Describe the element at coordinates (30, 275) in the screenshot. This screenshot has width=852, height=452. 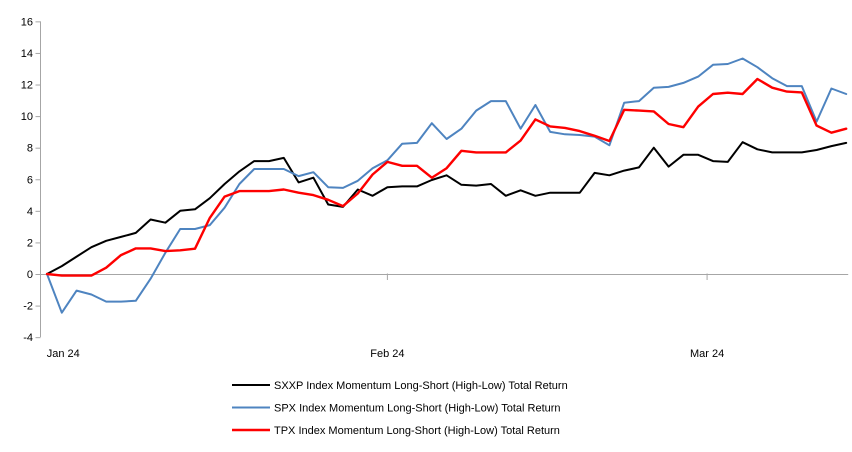
I see `y-tick-label: 0` at that location.